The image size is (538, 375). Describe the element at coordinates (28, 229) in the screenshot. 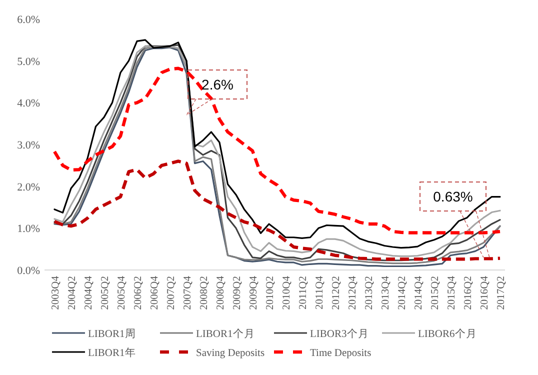

I see `y-tick-label: 1.0%` at that location.